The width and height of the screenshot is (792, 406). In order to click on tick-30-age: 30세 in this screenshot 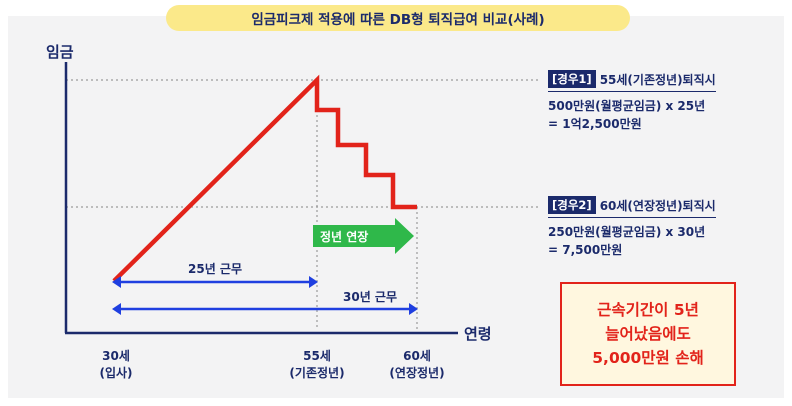, I will do `click(116, 355)`.